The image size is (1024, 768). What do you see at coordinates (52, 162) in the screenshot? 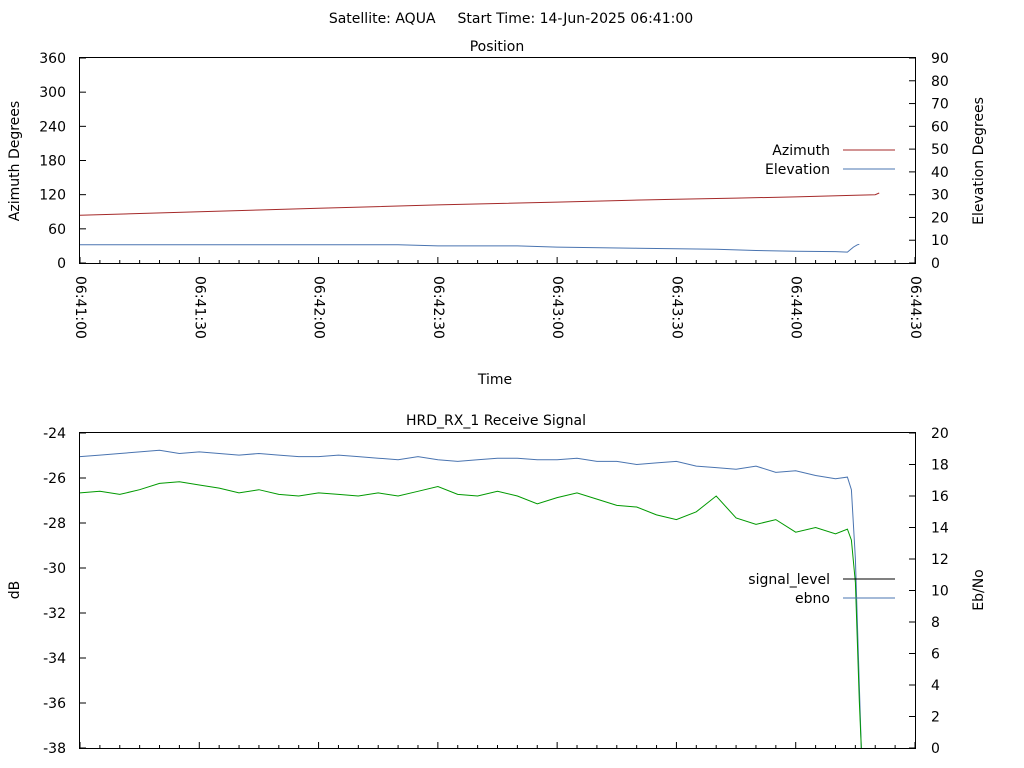
I see `left-tick-label: 180` at bounding box center [52, 162].